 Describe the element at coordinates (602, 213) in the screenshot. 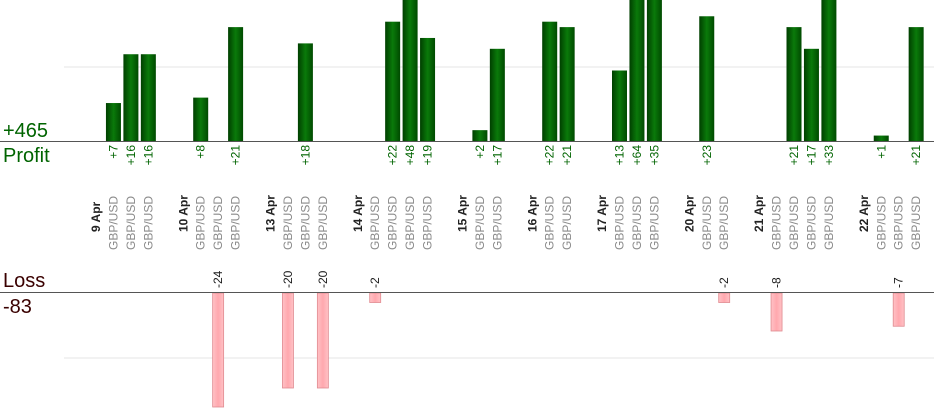

I see `date-label: 17 Apr` at that location.